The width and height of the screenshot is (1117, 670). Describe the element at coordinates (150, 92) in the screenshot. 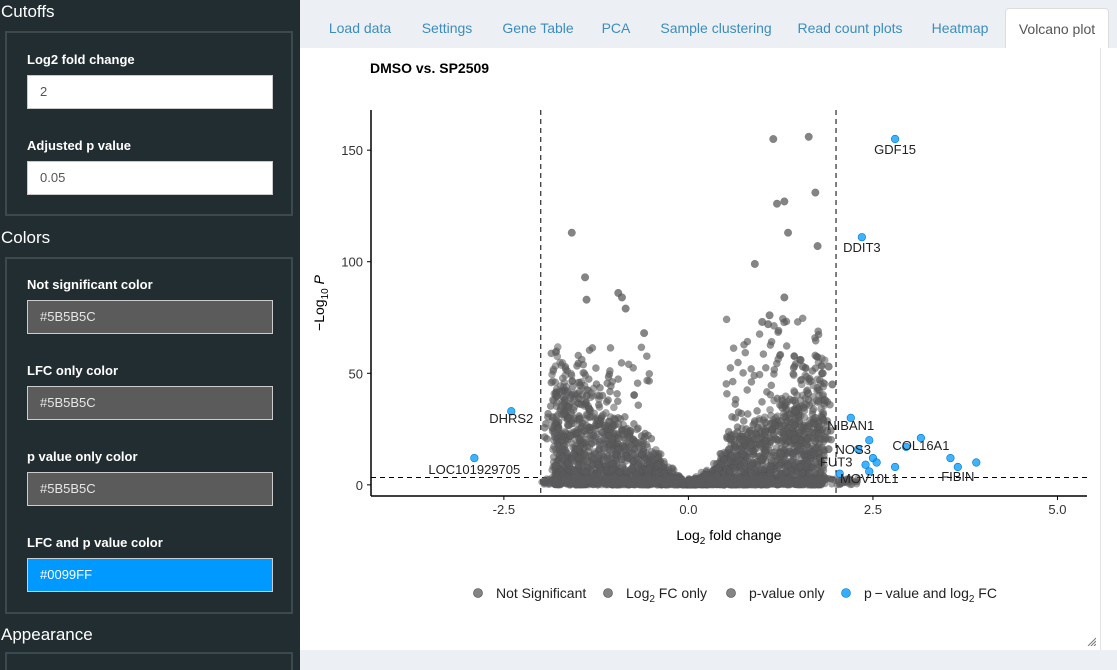

I see `lfc-cutoff-input: 2` at that location.